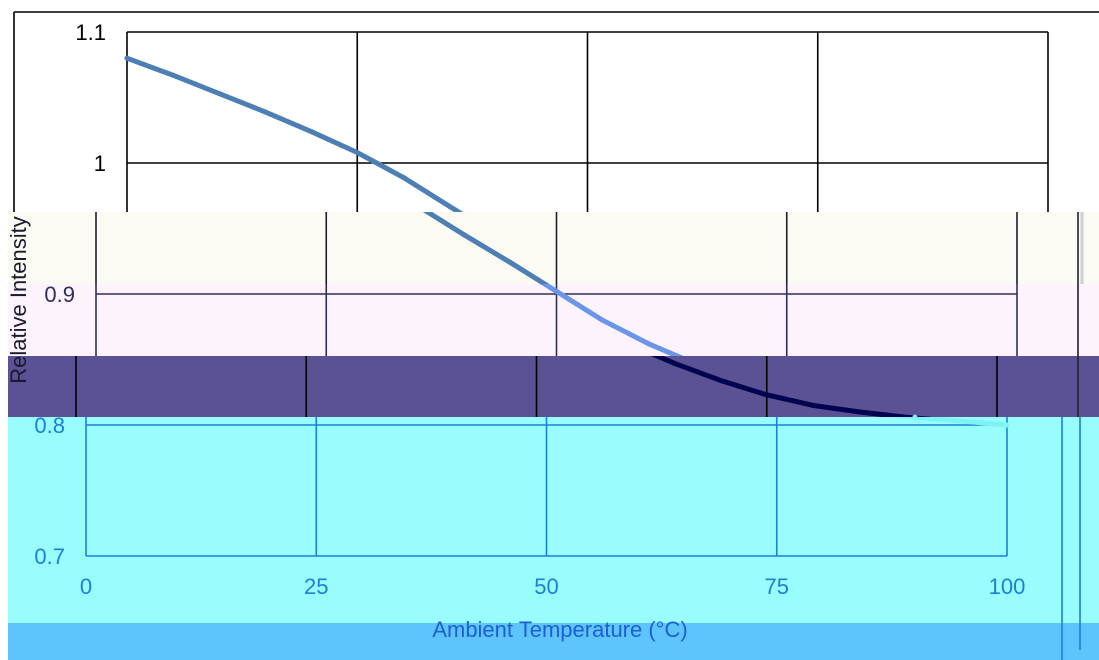 The image size is (1099, 660). I want to click on x-tick-label: 50, so click(546, 586).